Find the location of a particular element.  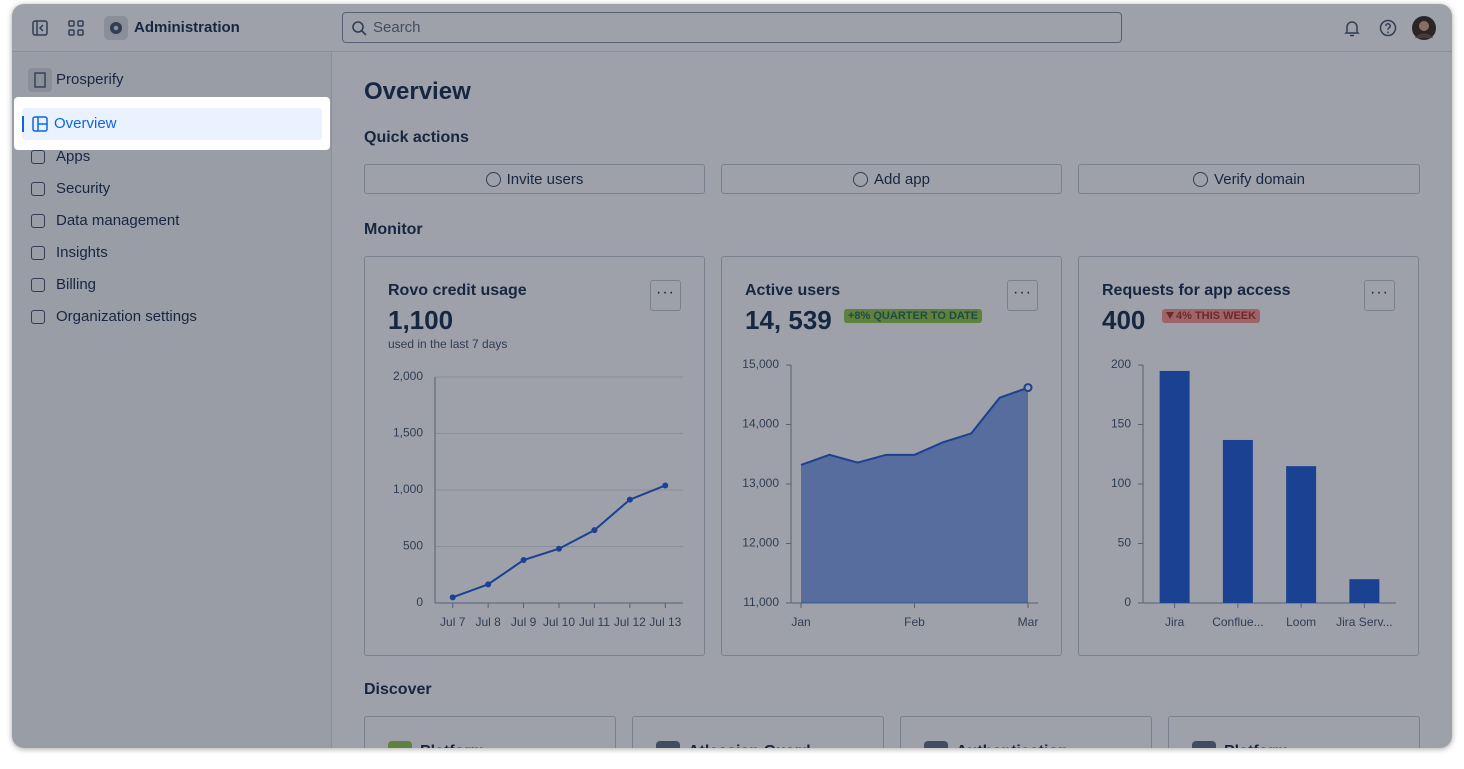

section-title: Monitor is located at coordinates (393, 229).